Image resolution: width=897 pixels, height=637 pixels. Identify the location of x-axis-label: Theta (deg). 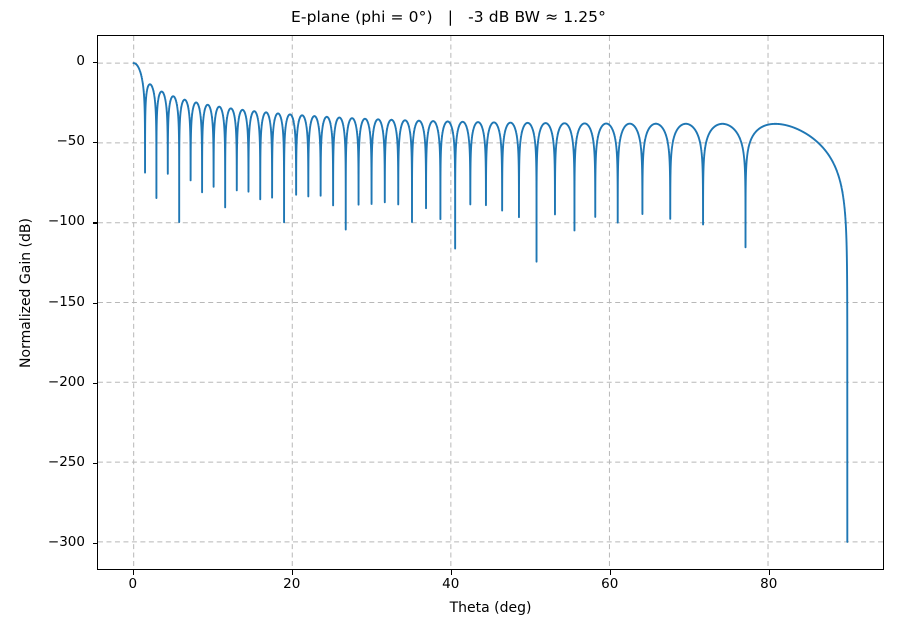
(490, 608).